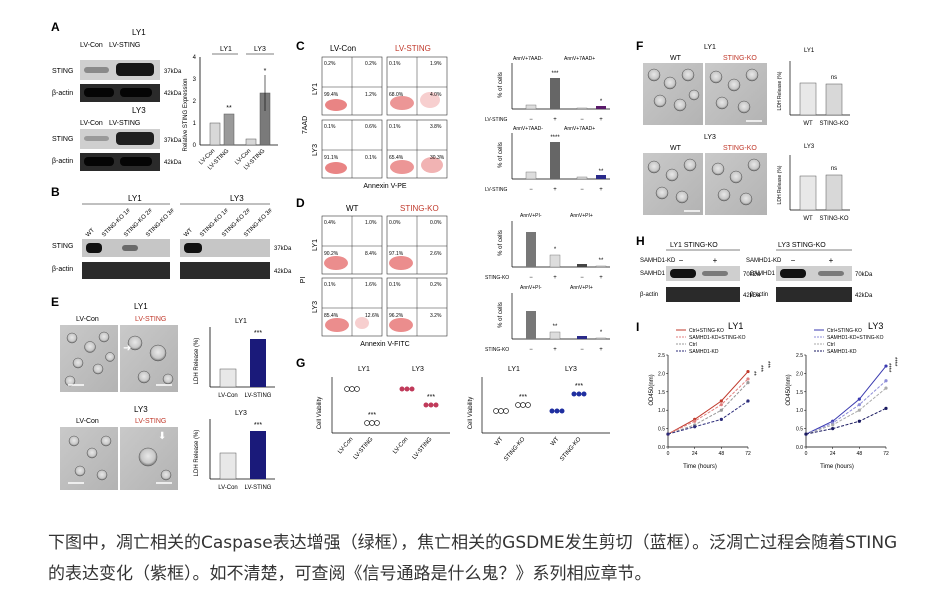  Describe the element at coordinates (372, 316) in the screenshot. I see `svg-text: 12.6%` at that location.